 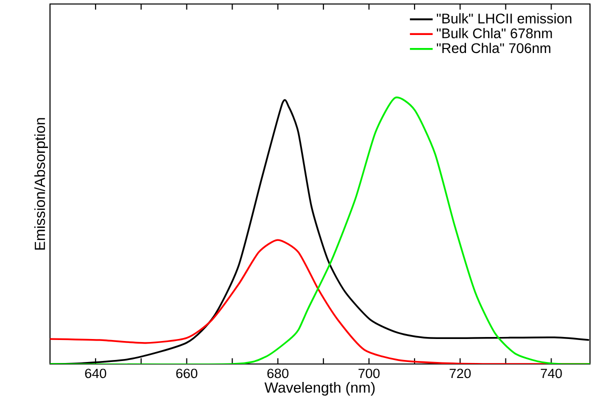 I want to click on x-tick-label: 680, so click(x=277, y=373).